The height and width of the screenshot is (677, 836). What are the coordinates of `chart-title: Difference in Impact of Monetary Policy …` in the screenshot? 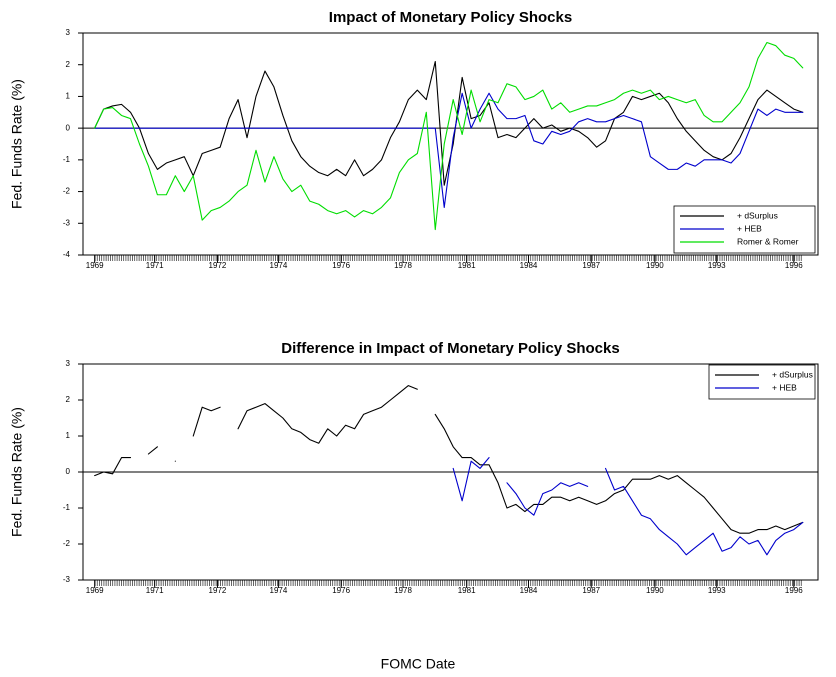 It's located at (450, 348).